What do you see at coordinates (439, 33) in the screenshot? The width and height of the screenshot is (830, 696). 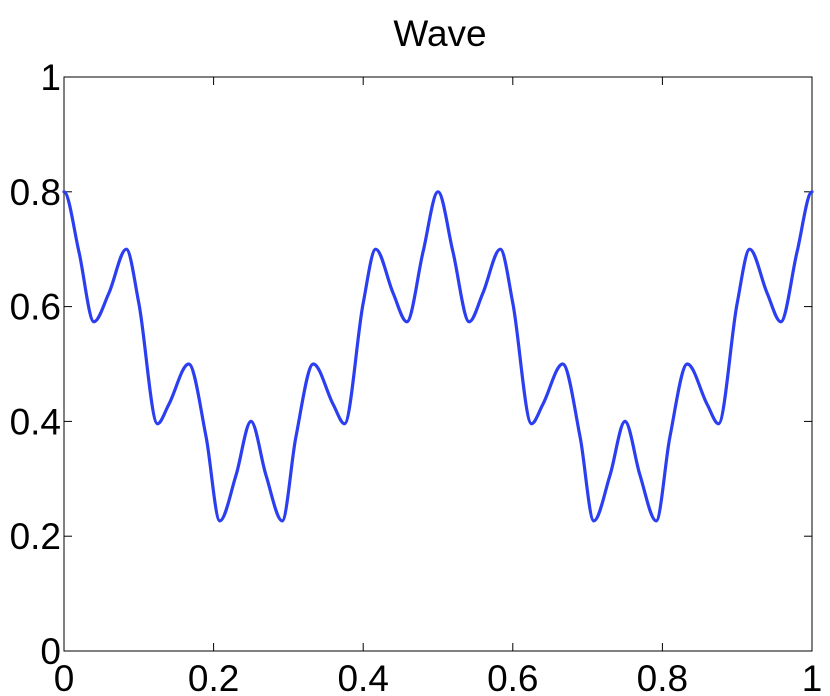 I see `chart-title: Wave` at bounding box center [439, 33].